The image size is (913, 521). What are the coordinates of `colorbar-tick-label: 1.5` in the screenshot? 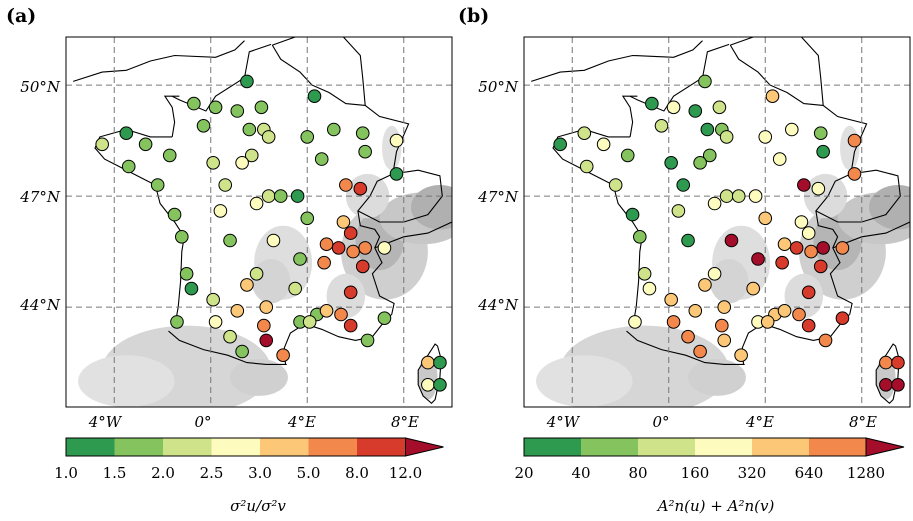 It's located at (115, 473).